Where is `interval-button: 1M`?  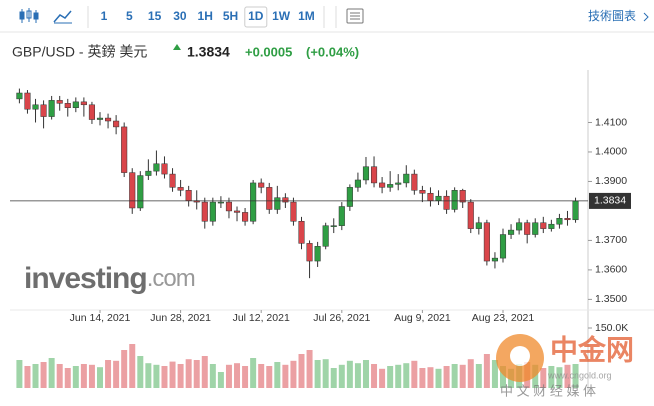
interval-button: 1M is located at coordinates (306, 16).